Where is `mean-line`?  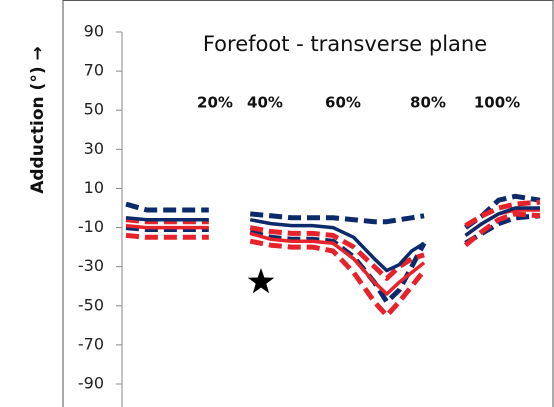
mean-line is located at coordinates (332, 239).